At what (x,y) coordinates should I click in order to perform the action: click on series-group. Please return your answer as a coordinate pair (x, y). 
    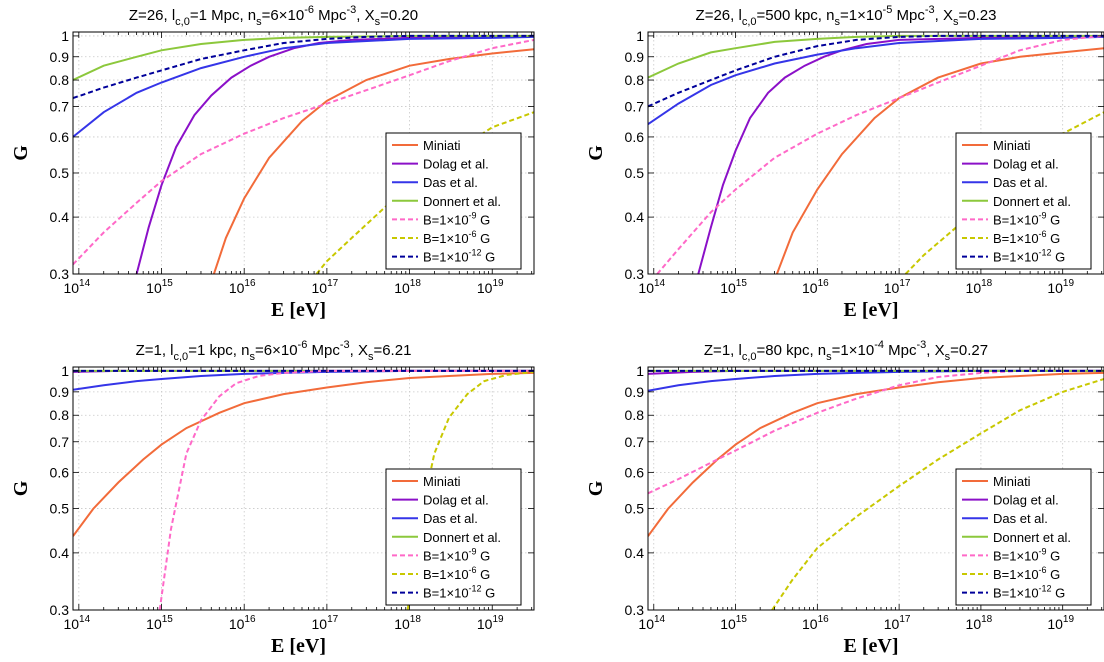
    Looking at the image, I should click on (876, 154).